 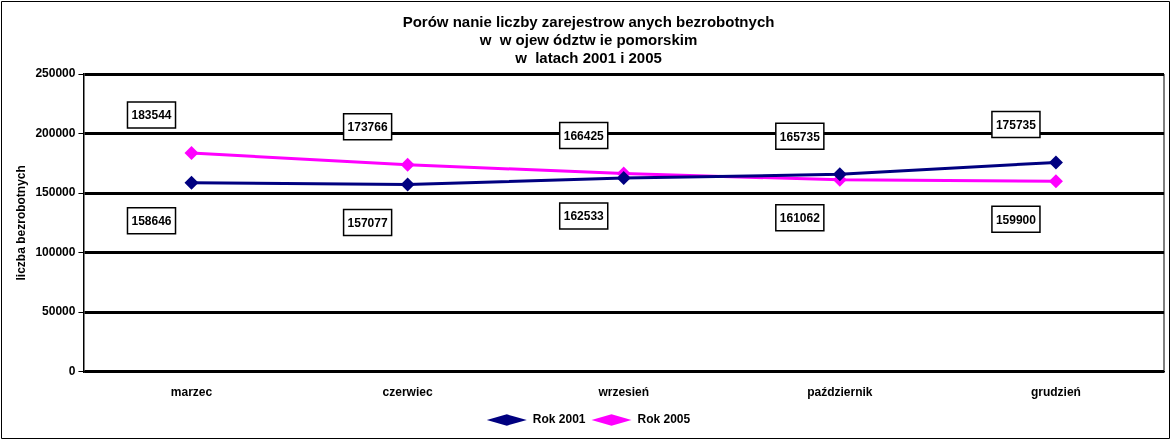 I want to click on chart-title: Porów nanie liczby zarejestrow anych bezrobotnych w w ojew ództw ie pomorskim w latach 2001 i 2005, so click(x=588, y=40).